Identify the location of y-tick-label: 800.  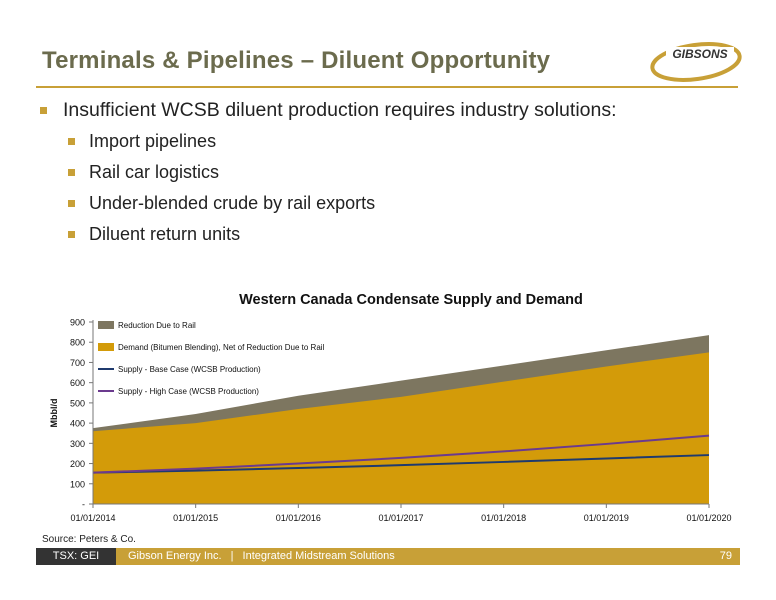
(77, 343).